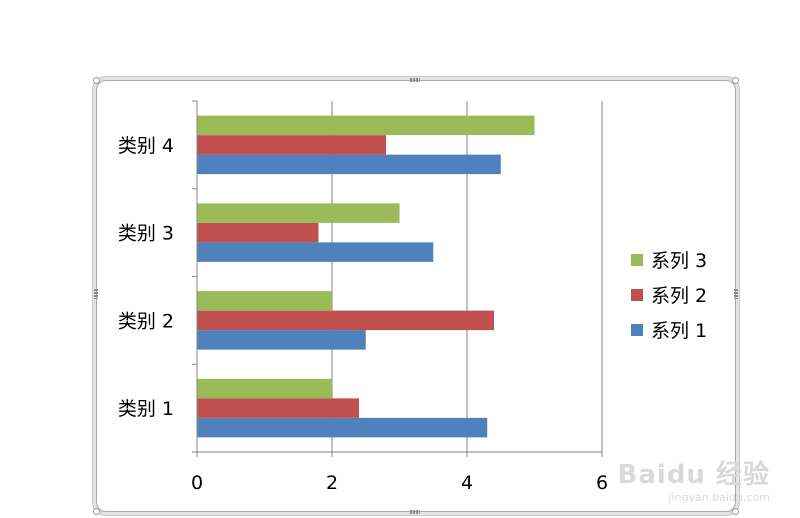 Image resolution: width=800 pixels, height=518 pixels. I want to click on category-label: 类别 3, so click(146, 234).